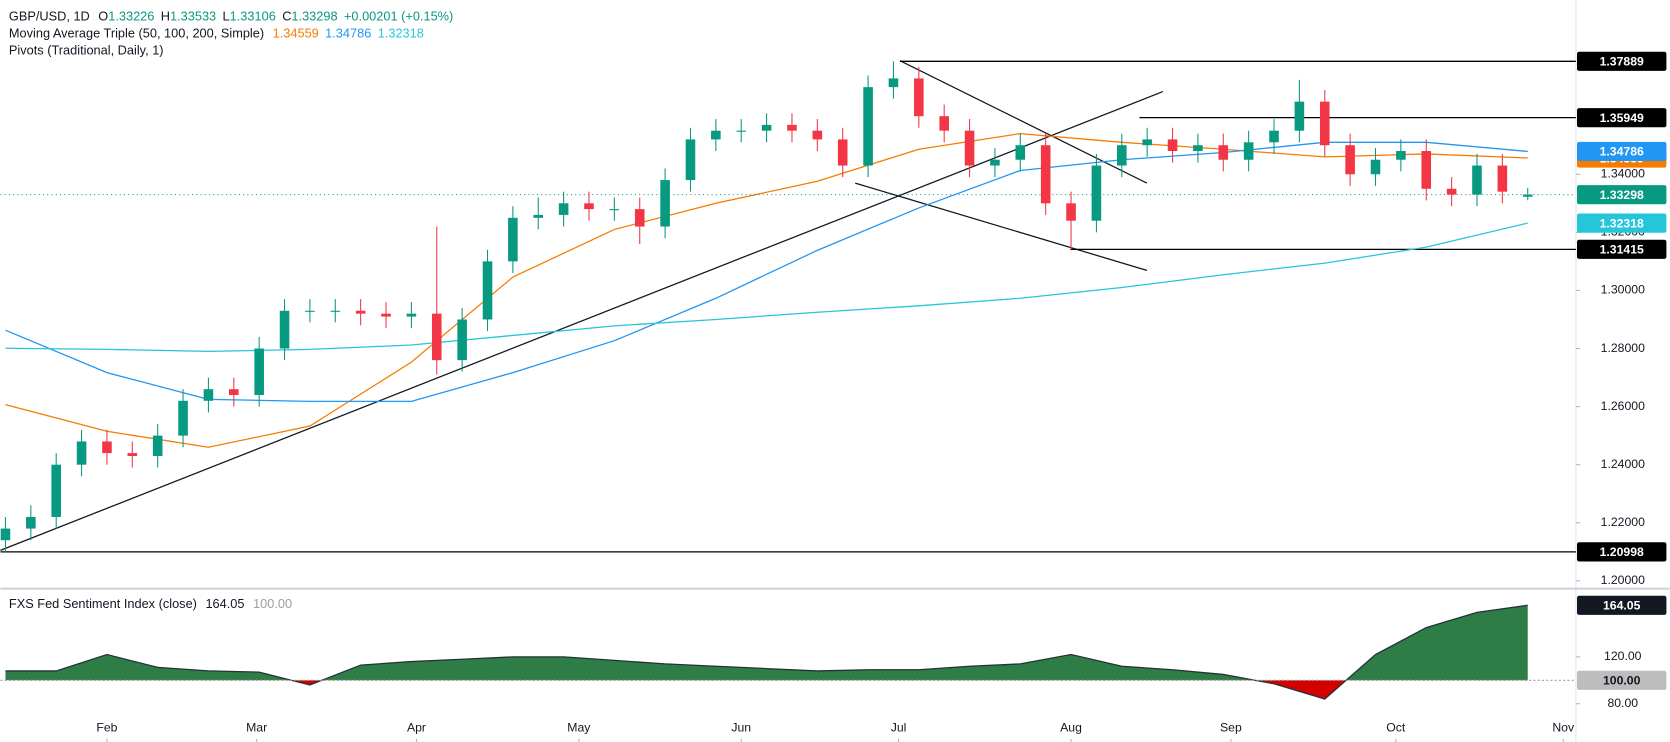 The height and width of the screenshot is (742, 1670). What do you see at coordinates (579, 727) in the screenshot?
I see `x-tick-label: May` at bounding box center [579, 727].